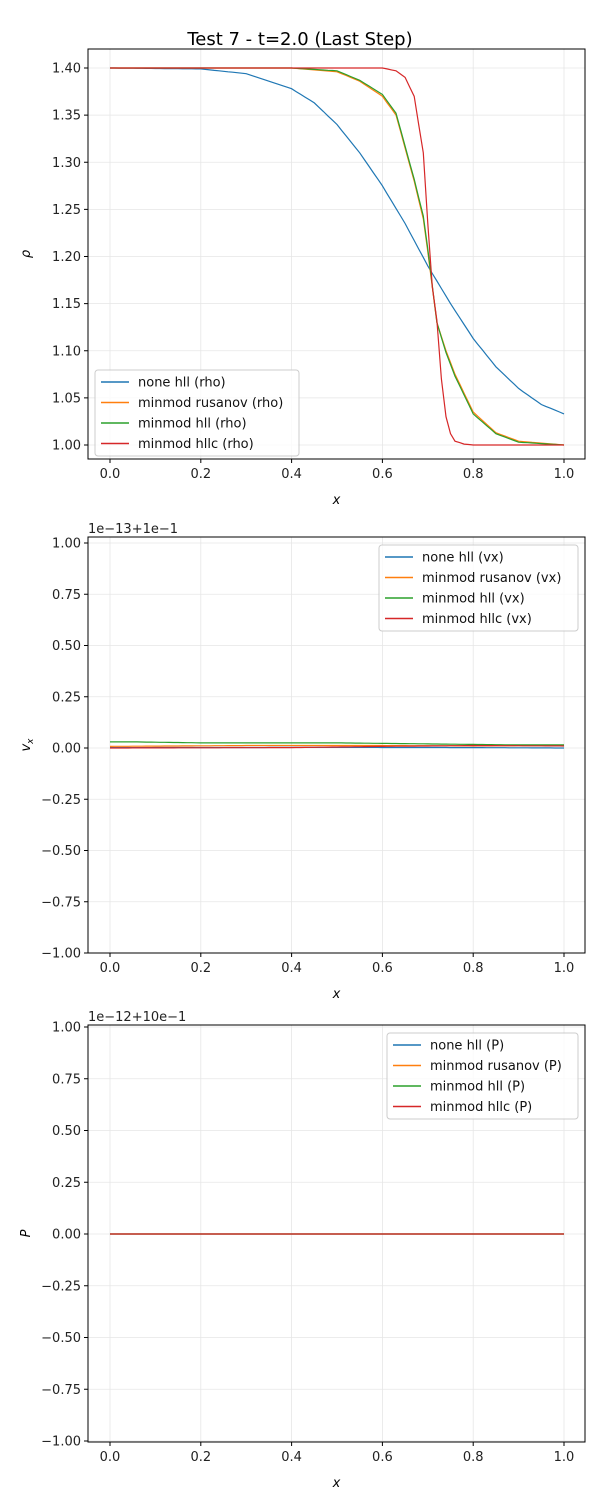 The height and width of the screenshot is (1500, 600). What do you see at coordinates (210, 403) in the screenshot?
I see `legend-label: minmod rusanov (rho)` at bounding box center [210, 403].